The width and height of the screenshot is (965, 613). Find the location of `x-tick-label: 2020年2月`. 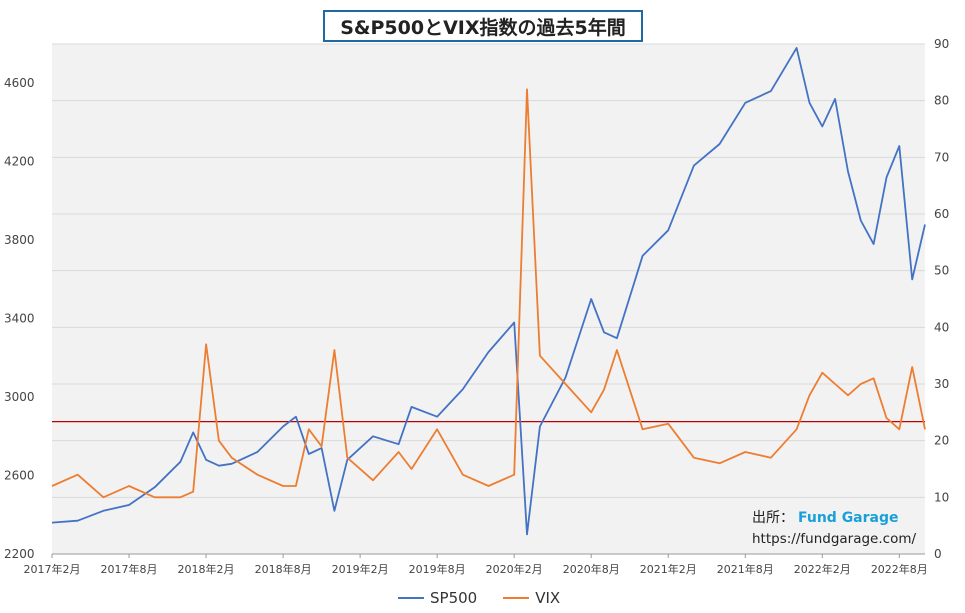

x-tick-label: 2020年2月 is located at coordinates (514, 569).